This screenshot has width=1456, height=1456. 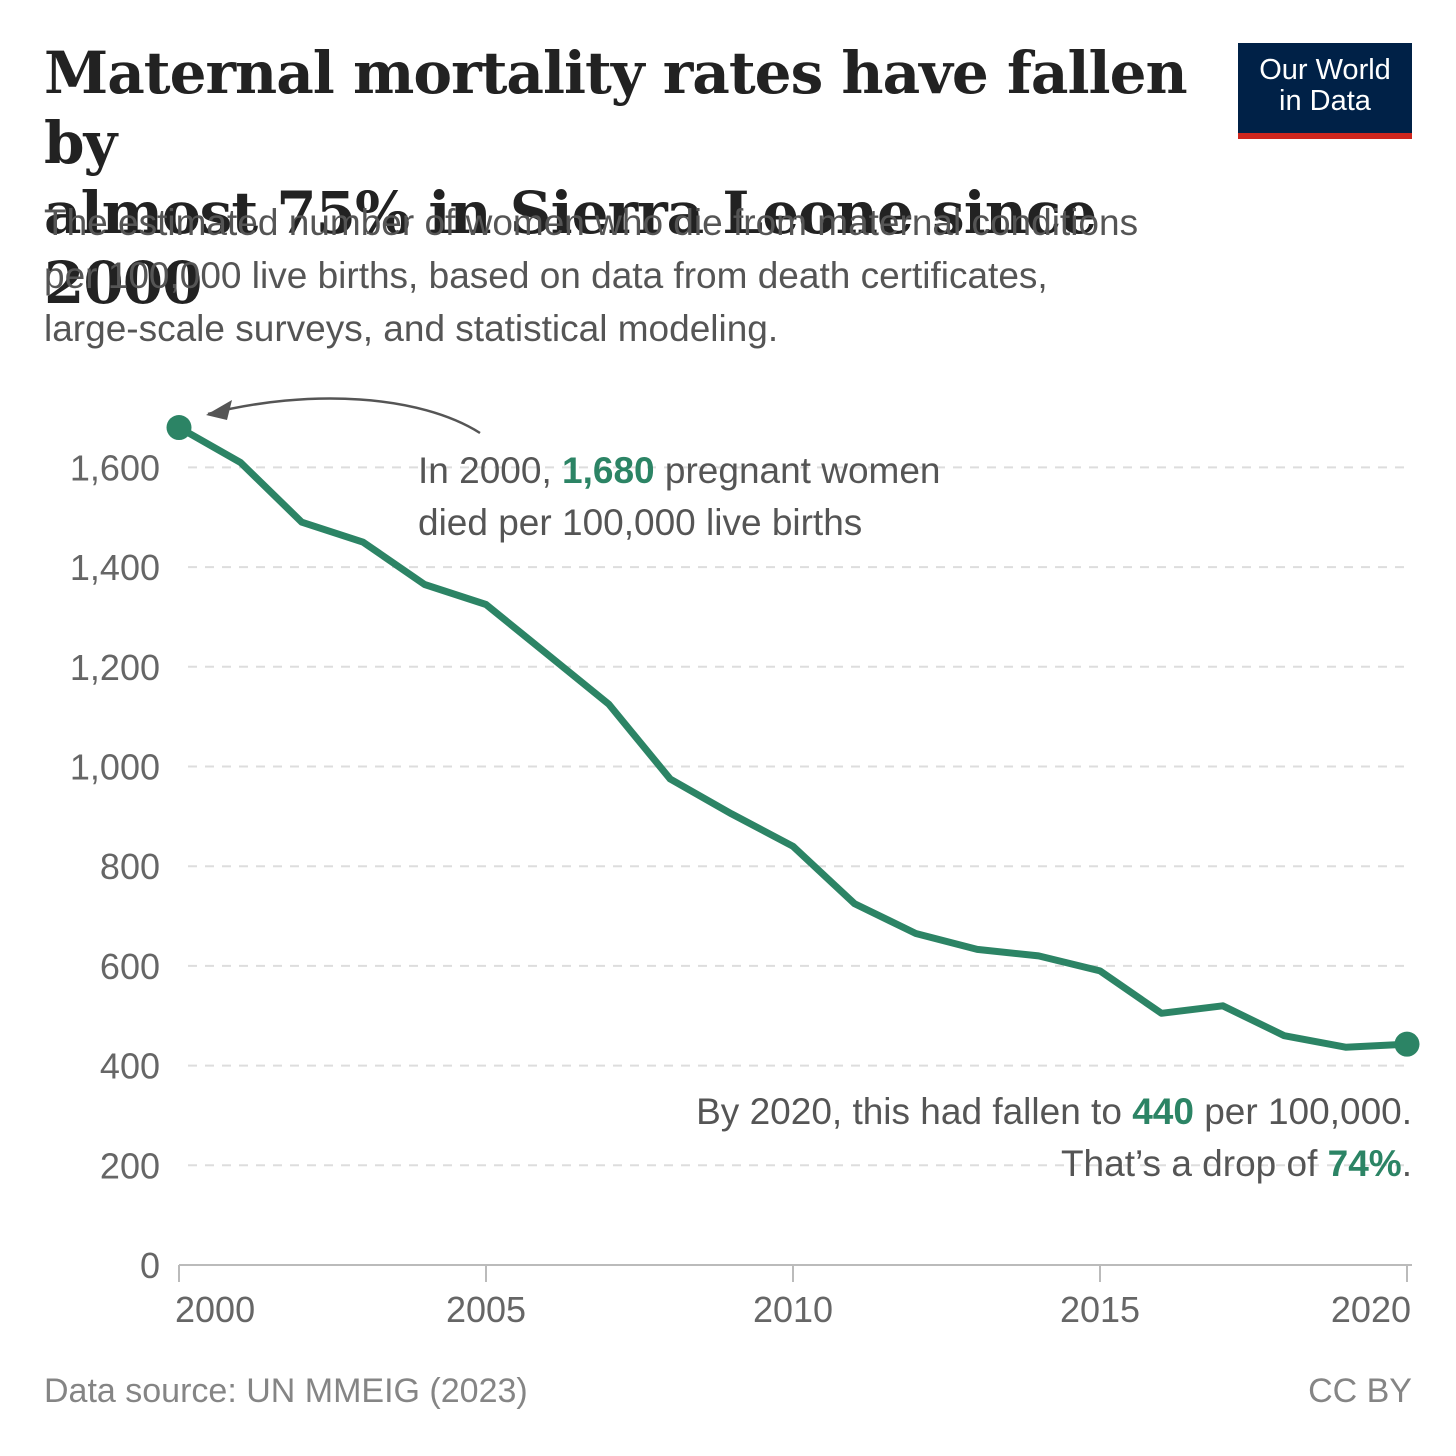 What do you see at coordinates (798, 470) in the screenshot?
I see `annotation-2000-suffix: pregnant women` at bounding box center [798, 470].